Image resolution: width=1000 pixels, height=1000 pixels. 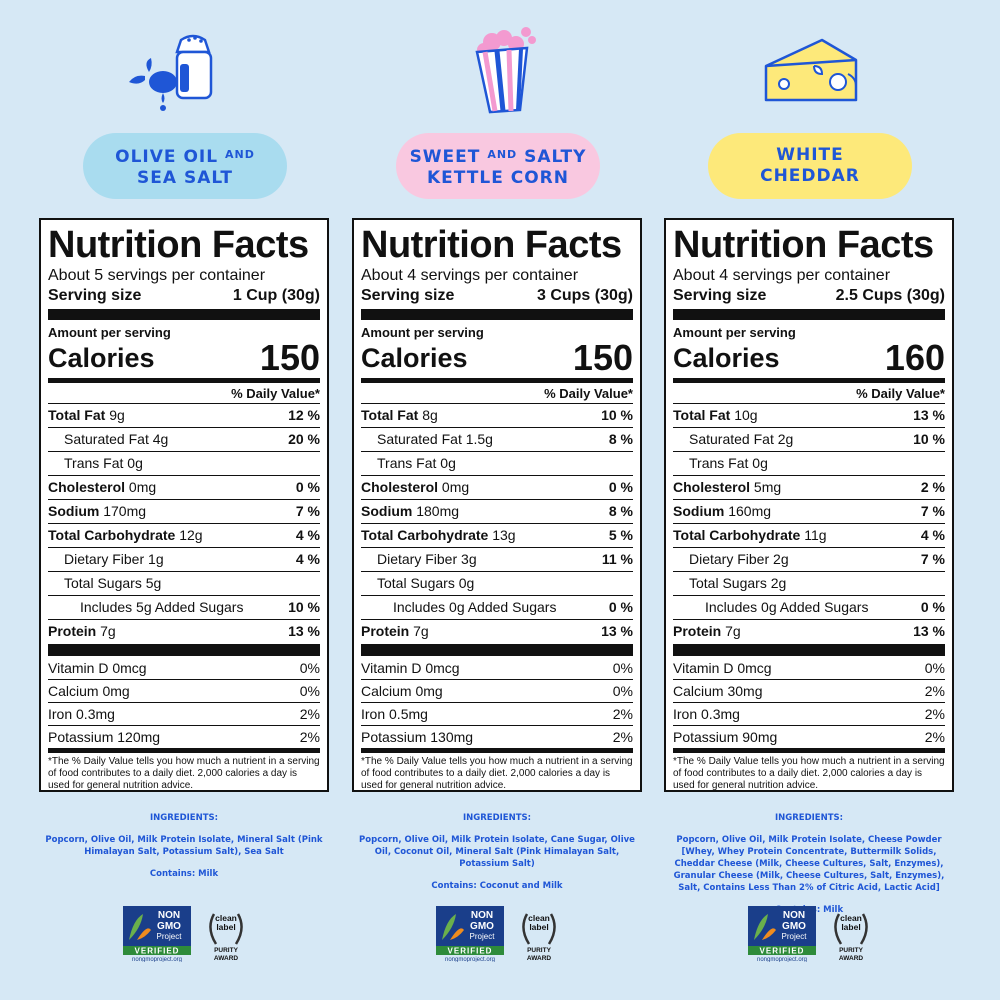 What do you see at coordinates (438, 511) in the screenshot?
I see `nutrient-amount: 180mg` at bounding box center [438, 511].